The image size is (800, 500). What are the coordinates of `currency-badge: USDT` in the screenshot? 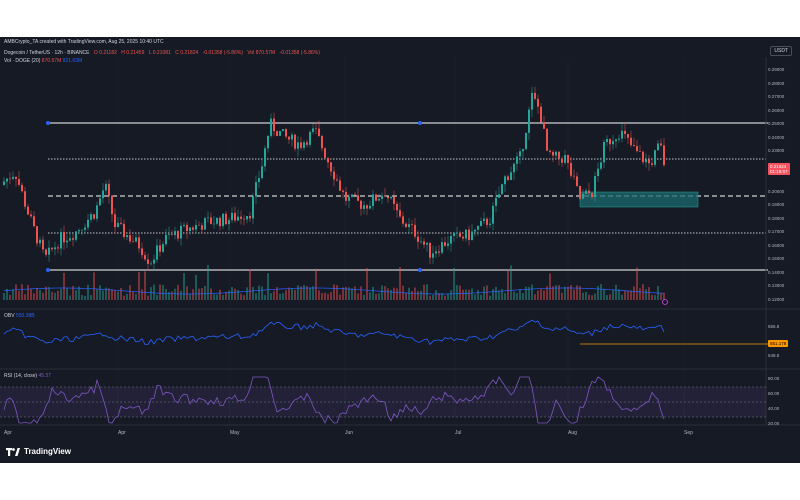 It's located at (781, 51).